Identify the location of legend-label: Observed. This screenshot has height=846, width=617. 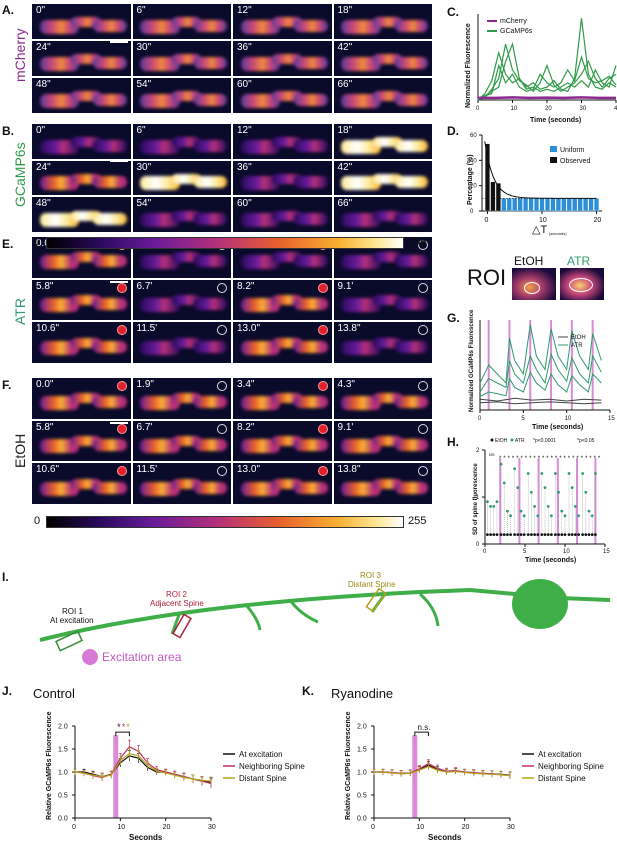
(575, 161).